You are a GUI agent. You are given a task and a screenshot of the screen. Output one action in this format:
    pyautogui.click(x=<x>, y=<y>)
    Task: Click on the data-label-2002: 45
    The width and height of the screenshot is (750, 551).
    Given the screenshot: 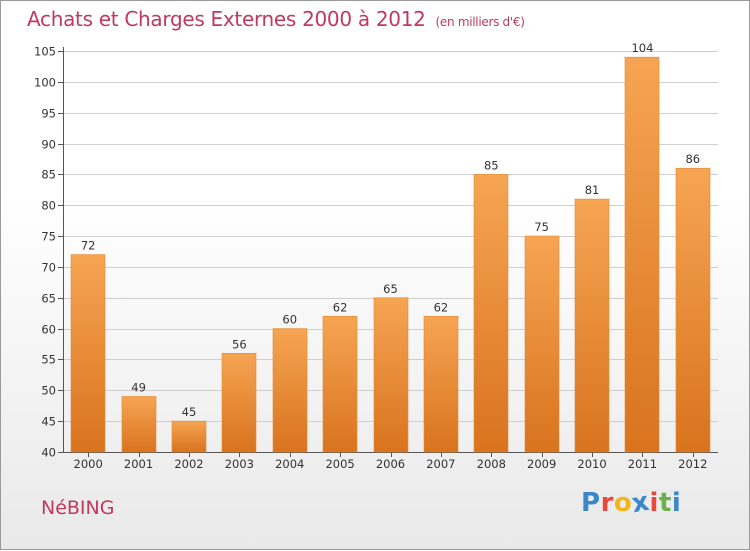 What is the action you would take?
    pyautogui.click(x=189, y=412)
    